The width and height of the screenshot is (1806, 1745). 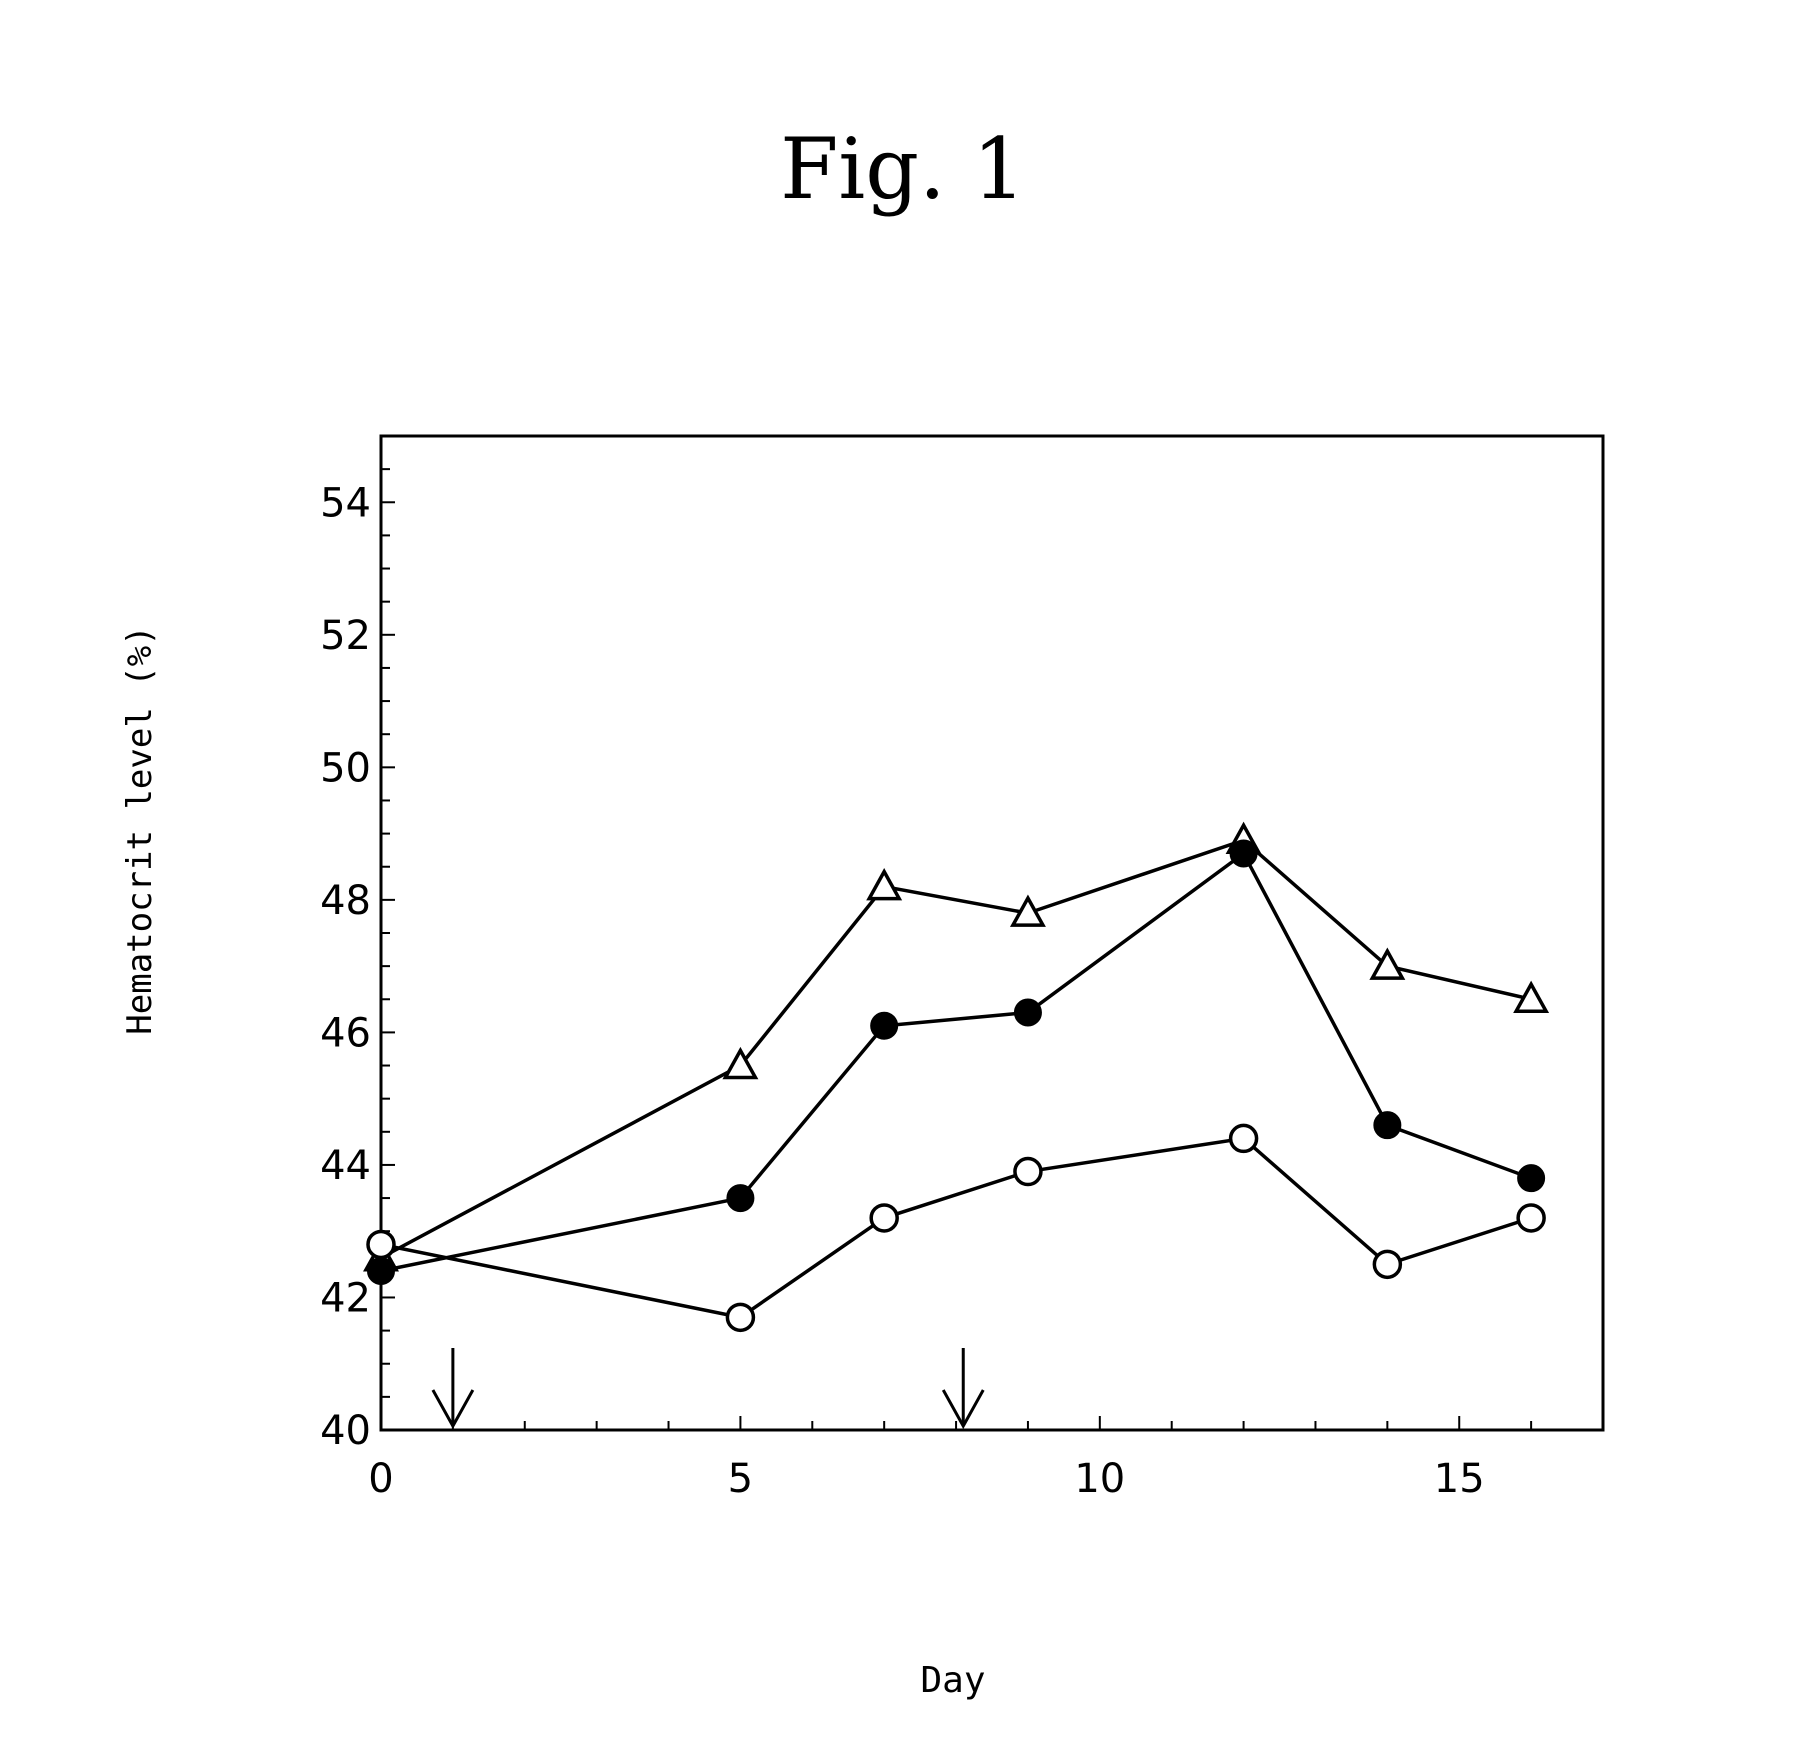 What do you see at coordinates (345, 901) in the screenshot?
I see `y-tick-label: 48` at bounding box center [345, 901].